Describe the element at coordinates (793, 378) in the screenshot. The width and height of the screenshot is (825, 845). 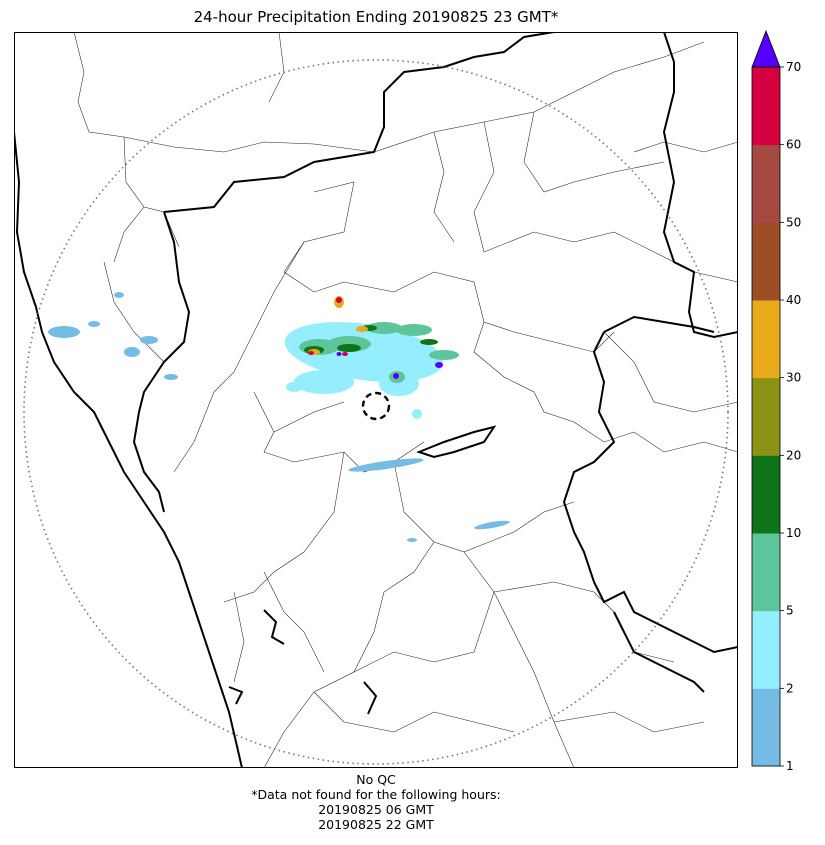
I see `colorbar-tick-label: 30` at that location.